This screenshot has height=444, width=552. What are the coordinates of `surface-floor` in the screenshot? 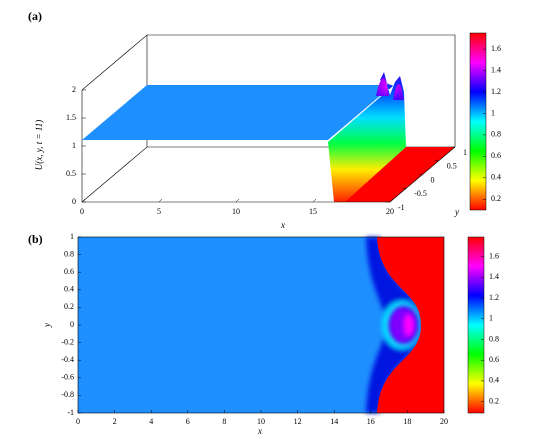 It's located at (395, 174).